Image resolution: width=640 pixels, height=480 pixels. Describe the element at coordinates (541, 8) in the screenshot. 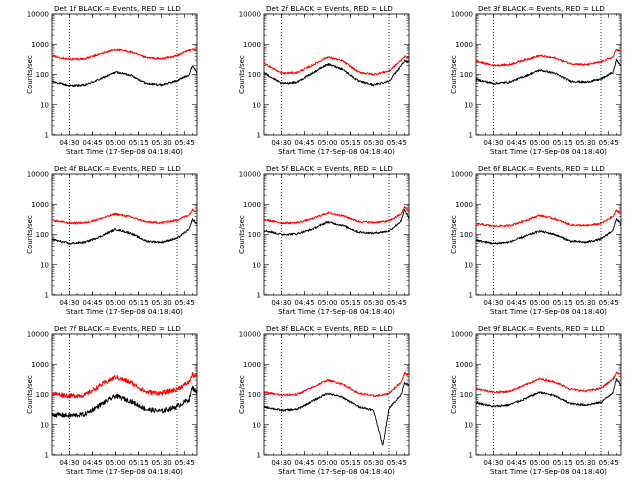

I see `chart-title: Det 3f BLACK = Events, RED = LLD` at that location.